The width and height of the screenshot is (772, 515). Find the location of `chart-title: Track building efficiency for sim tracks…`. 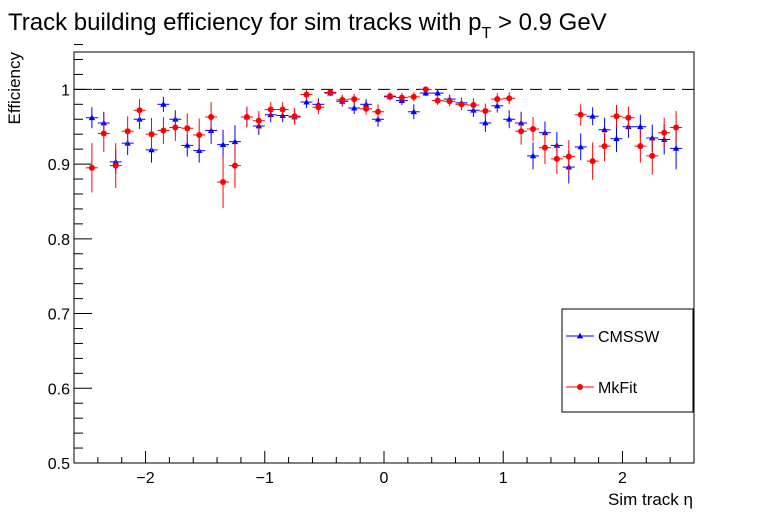

chart-title: Track building efficiency for sim tracks… is located at coordinates (307, 25).